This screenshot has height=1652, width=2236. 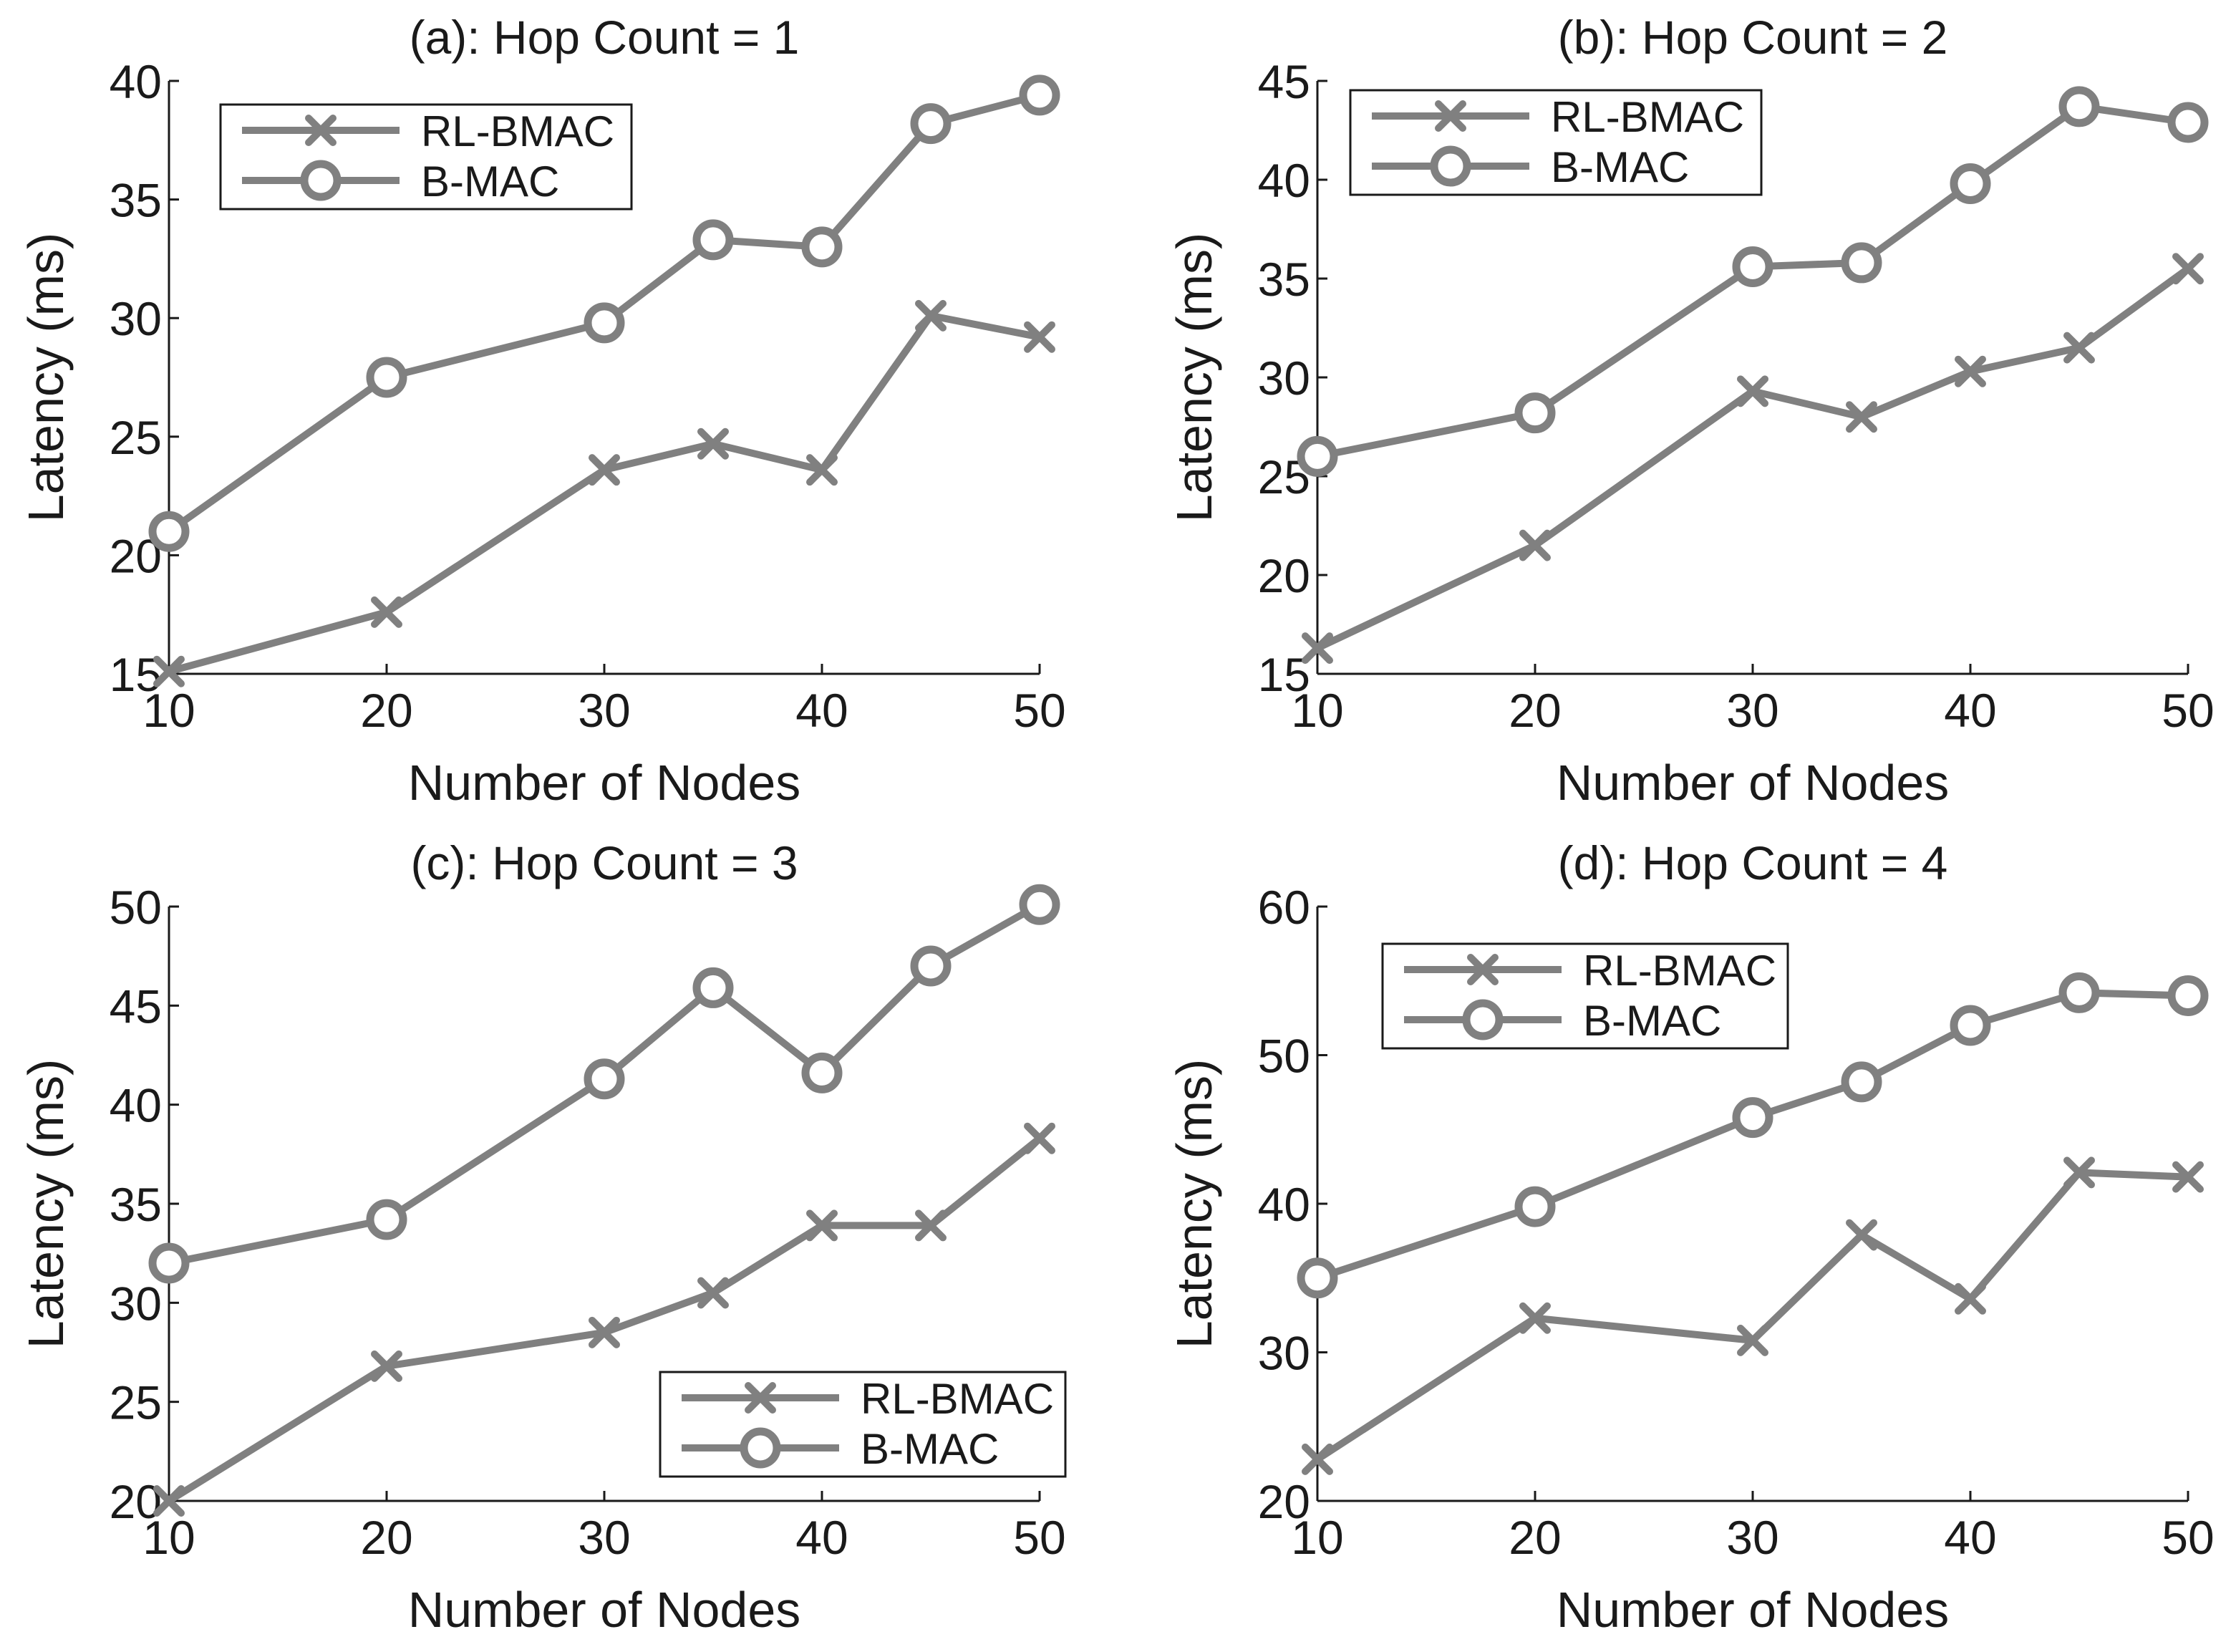 I want to click on chart-title: (b): Hop Count = 2, so click(x=1753, y=37).